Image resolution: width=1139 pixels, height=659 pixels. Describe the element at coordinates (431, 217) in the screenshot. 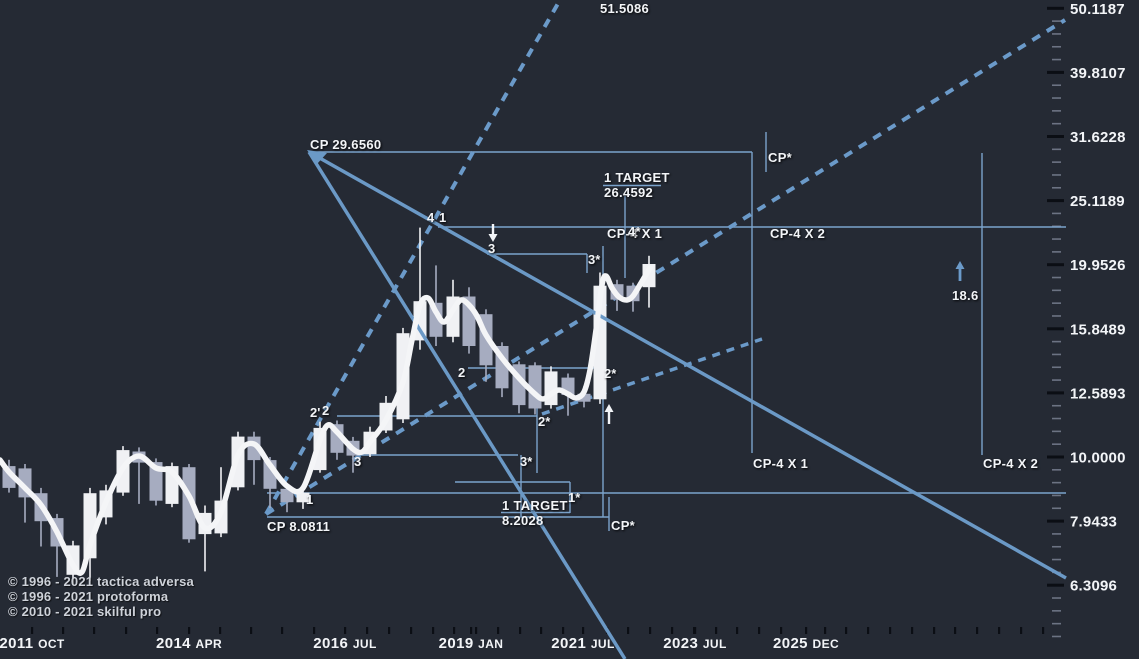

I see `wave-label: 4` at that location.